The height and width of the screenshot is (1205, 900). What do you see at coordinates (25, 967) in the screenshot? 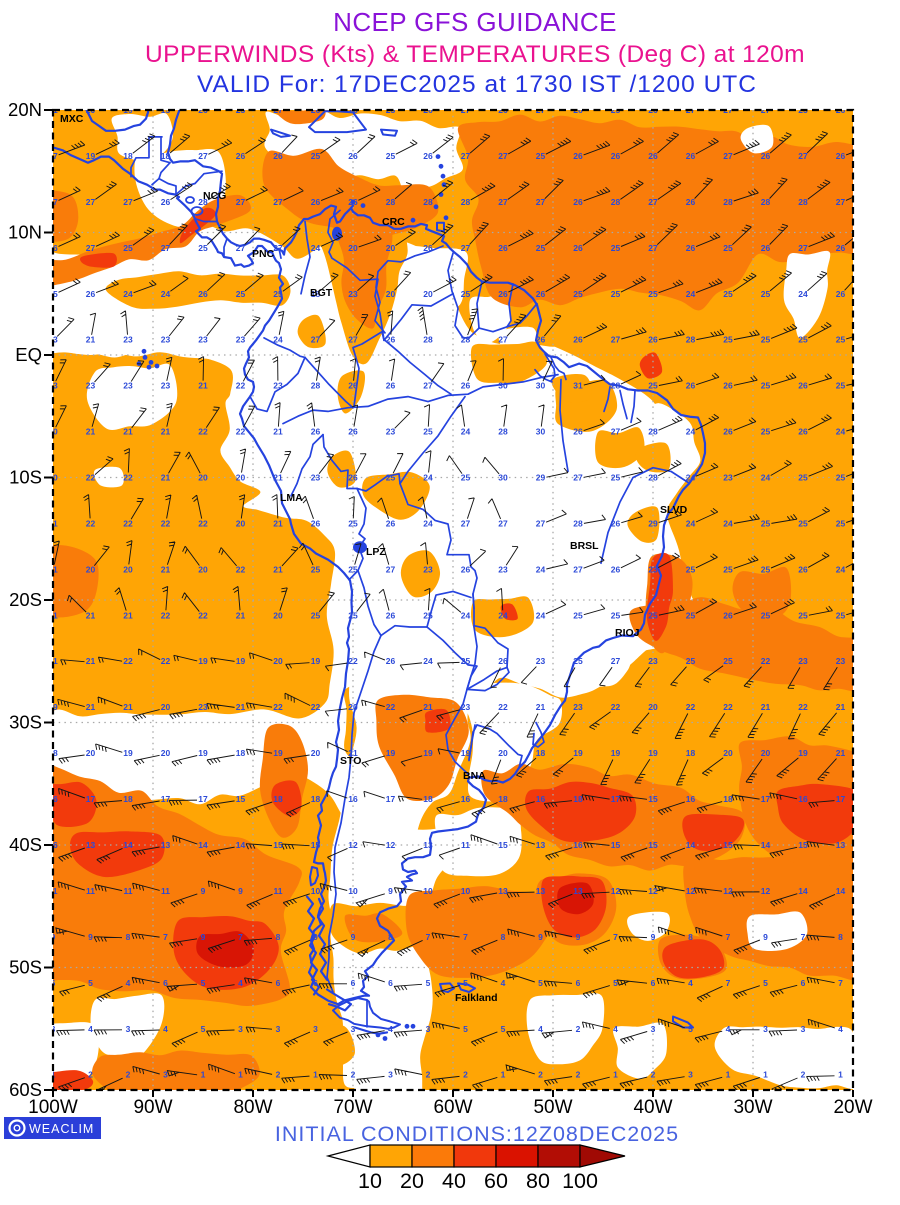
I see `svg-text: 50S` at bounding box center [25, 967].